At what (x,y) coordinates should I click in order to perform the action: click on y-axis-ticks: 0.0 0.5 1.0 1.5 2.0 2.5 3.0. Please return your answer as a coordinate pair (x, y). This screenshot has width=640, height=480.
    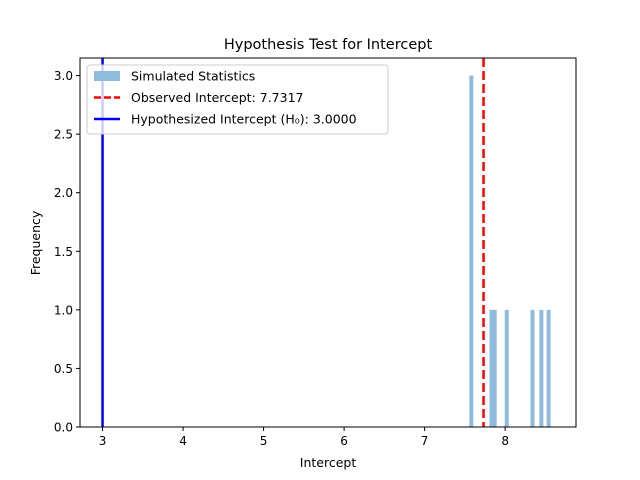
    Looking at the image, I should click on (67, 252).